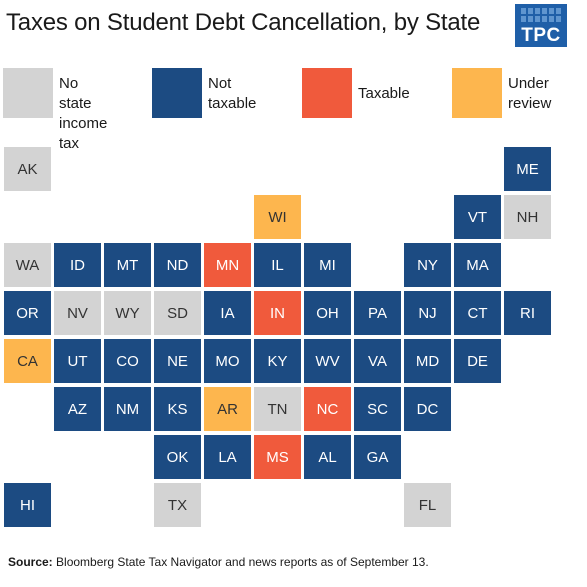  What do you see at coordinates (477, 313) in the screenshot?
I see `state-tile-ct: CT` at bounding box center [477, 313].